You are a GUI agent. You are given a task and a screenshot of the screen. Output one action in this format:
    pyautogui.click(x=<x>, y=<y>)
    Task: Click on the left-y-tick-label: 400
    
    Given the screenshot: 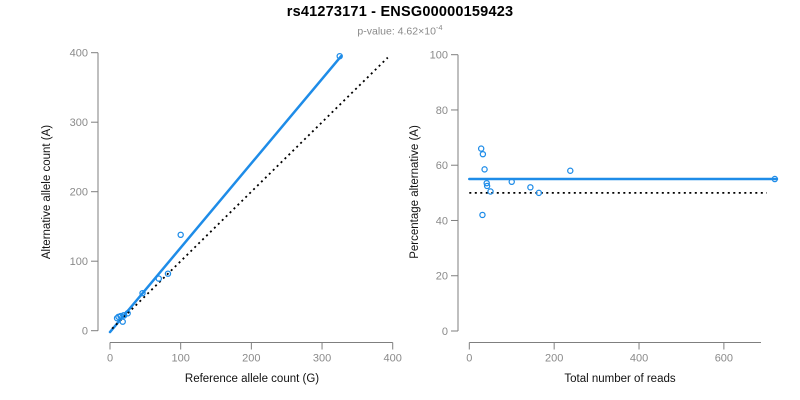 What is the action you would take?
    pyautogui.click(x=79, y=54)
    